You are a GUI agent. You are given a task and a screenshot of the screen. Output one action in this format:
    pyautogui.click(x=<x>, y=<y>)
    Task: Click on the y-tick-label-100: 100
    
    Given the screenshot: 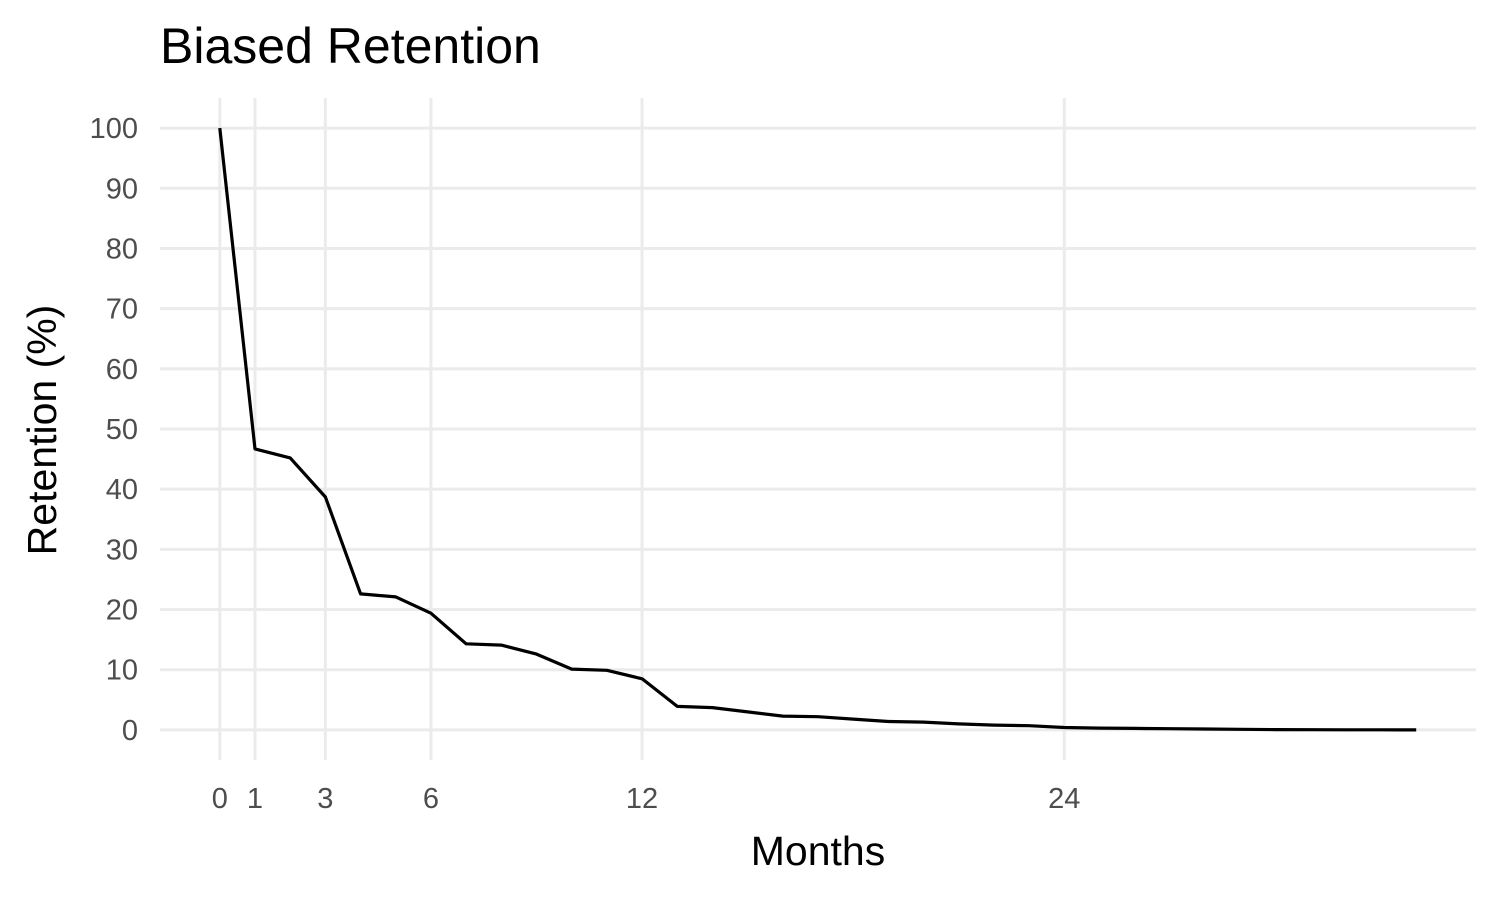 What is the action you would take?
    pyautogui.click(x=114, y=129)
    